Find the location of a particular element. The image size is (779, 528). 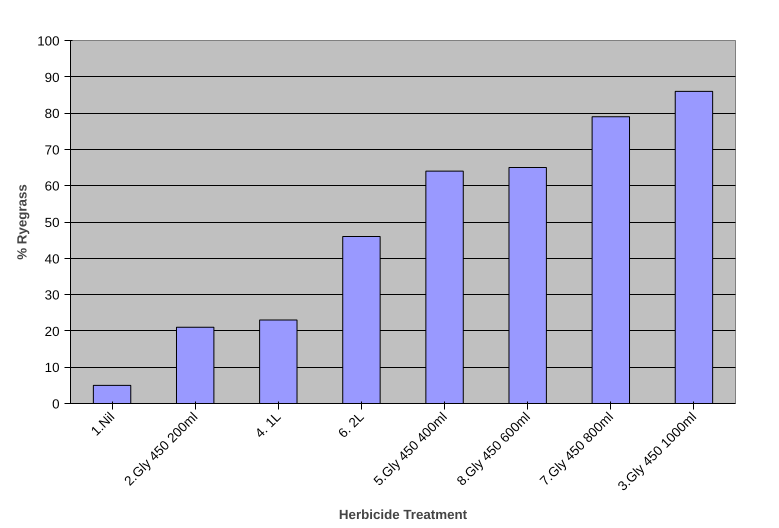

y-tick-label: 70 is located at coordinates (52, 150).